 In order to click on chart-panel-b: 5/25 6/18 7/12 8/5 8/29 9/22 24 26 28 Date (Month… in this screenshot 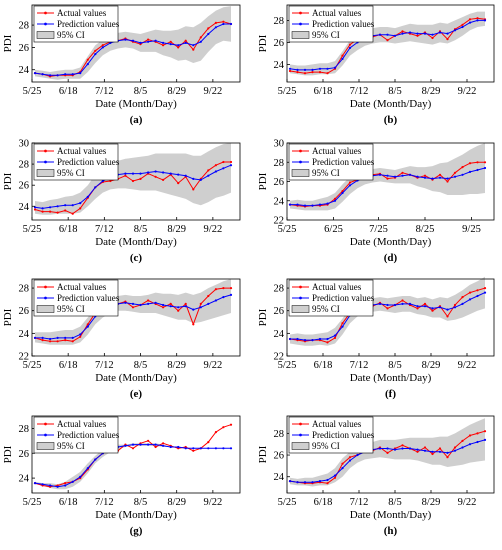, I will do `click(376, 65)`.